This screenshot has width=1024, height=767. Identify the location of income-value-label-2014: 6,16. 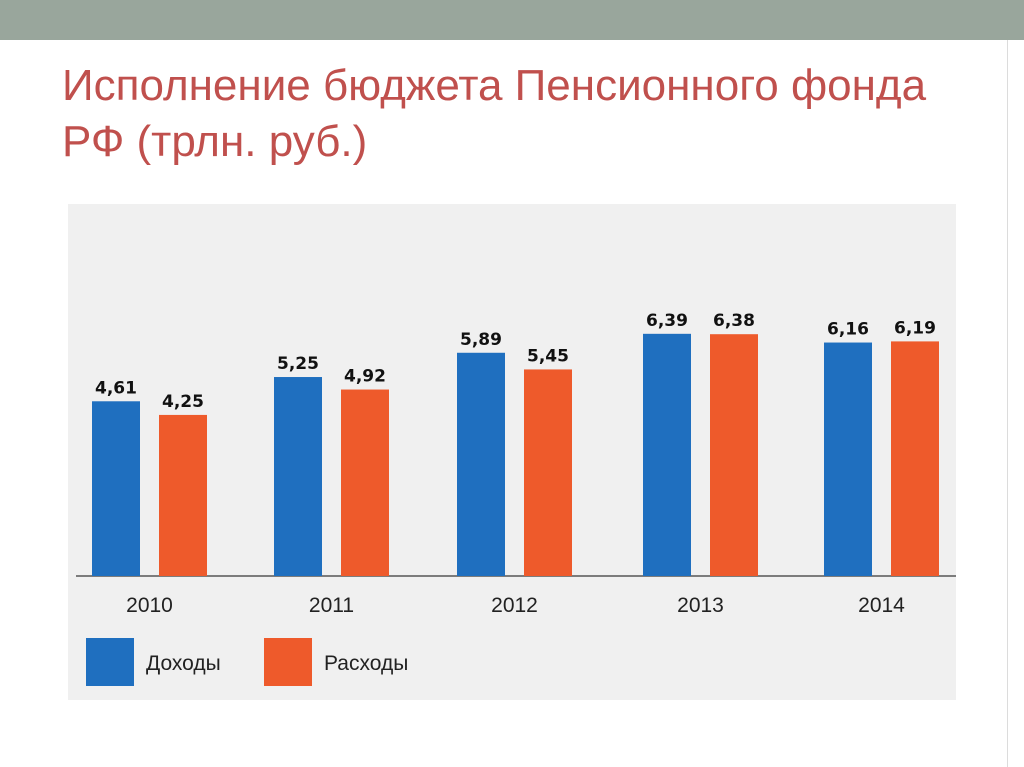
(848, 330).